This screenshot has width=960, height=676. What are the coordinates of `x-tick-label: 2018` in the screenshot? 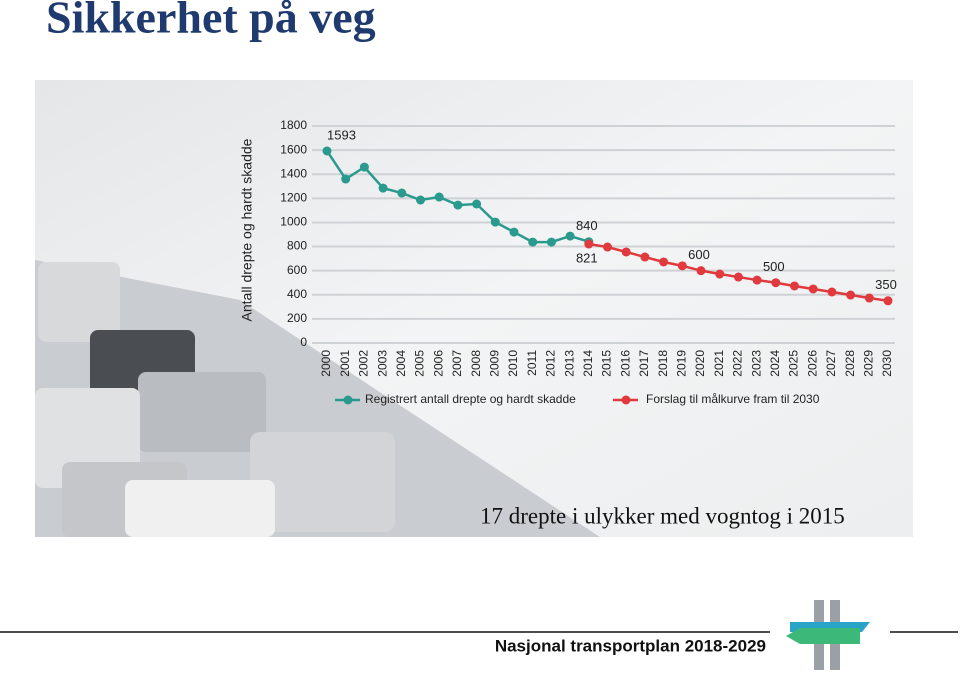 It's located at (663, 363).